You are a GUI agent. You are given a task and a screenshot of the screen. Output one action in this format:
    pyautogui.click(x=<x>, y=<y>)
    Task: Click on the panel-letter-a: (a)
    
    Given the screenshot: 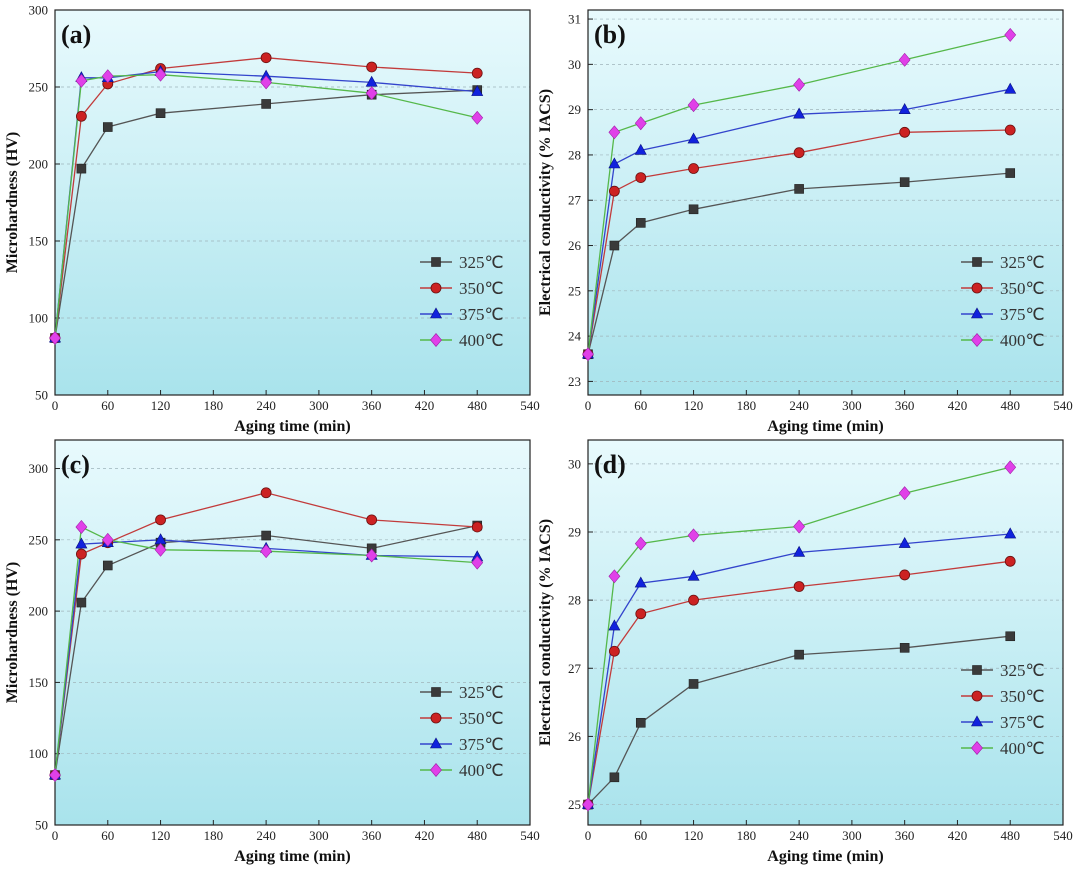 What is the action you would take?
    pyautogui.click(x=76, y=34)
    